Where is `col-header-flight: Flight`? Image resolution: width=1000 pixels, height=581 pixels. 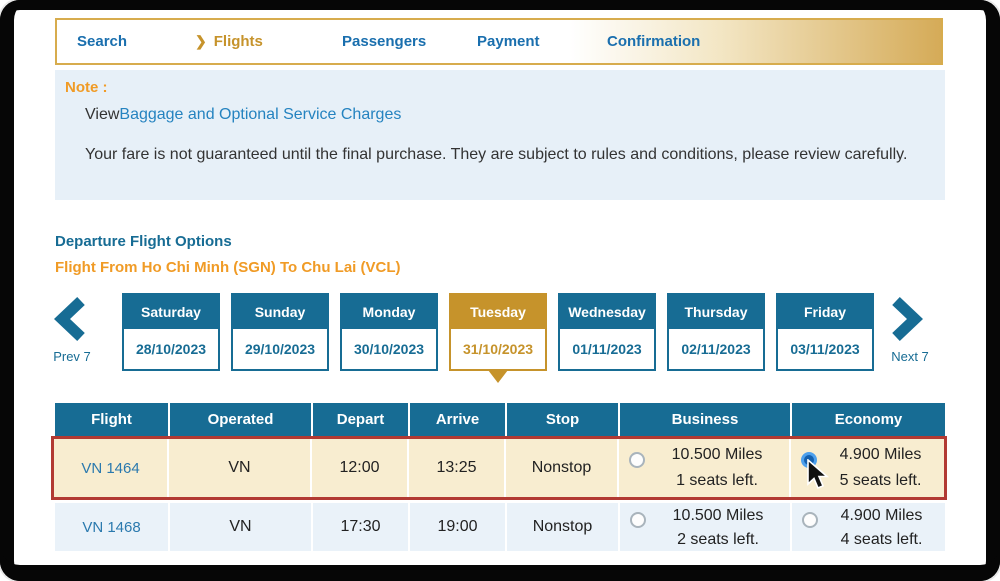 col-header-flight: Flight is located at coordinates (112, 419).